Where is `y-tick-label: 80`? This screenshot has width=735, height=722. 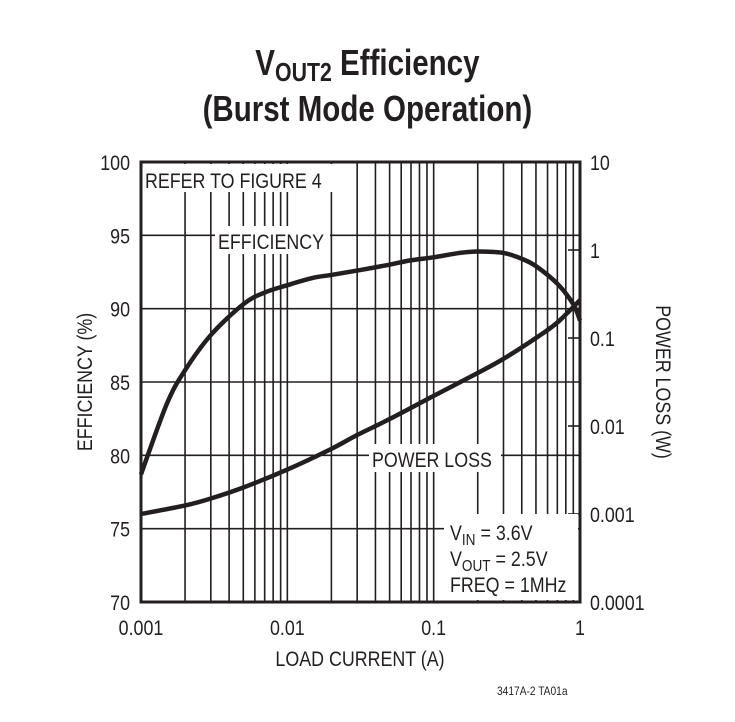 y-tick-label: 80 is located at coordinates (120, 457).